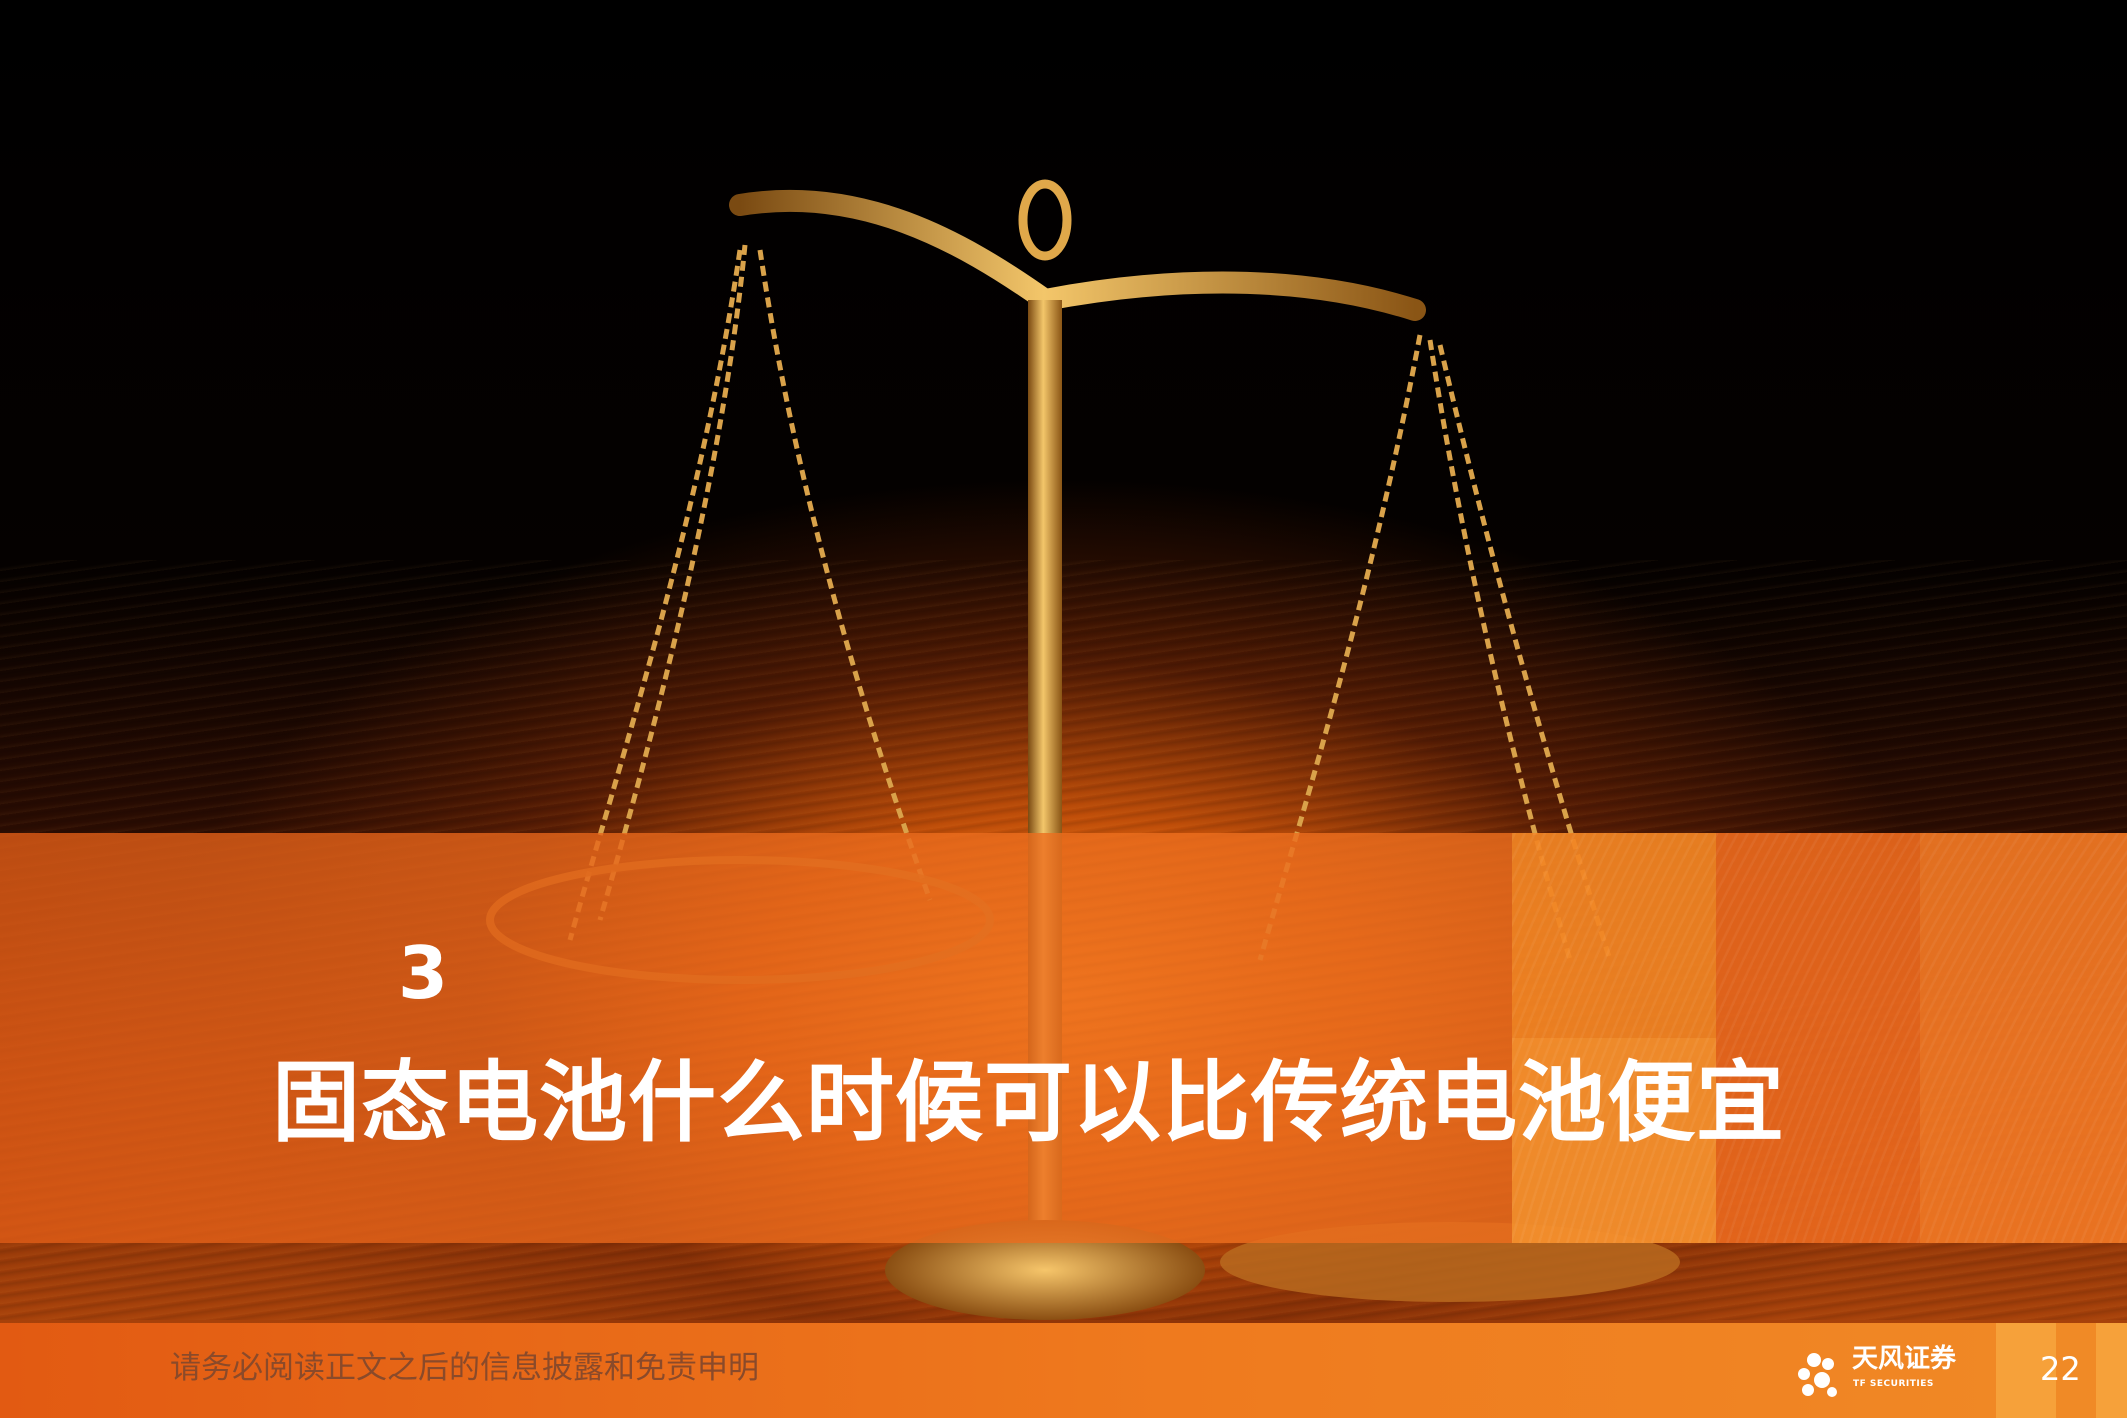 Image resolution: width=2127 pixels, height=1418 pixels. Describe the element at coordinates (464, 1368) in the screenshot. I see `footer-disclaimer: 请务必阅读正文之后的信息披露和免责申明` at that location.